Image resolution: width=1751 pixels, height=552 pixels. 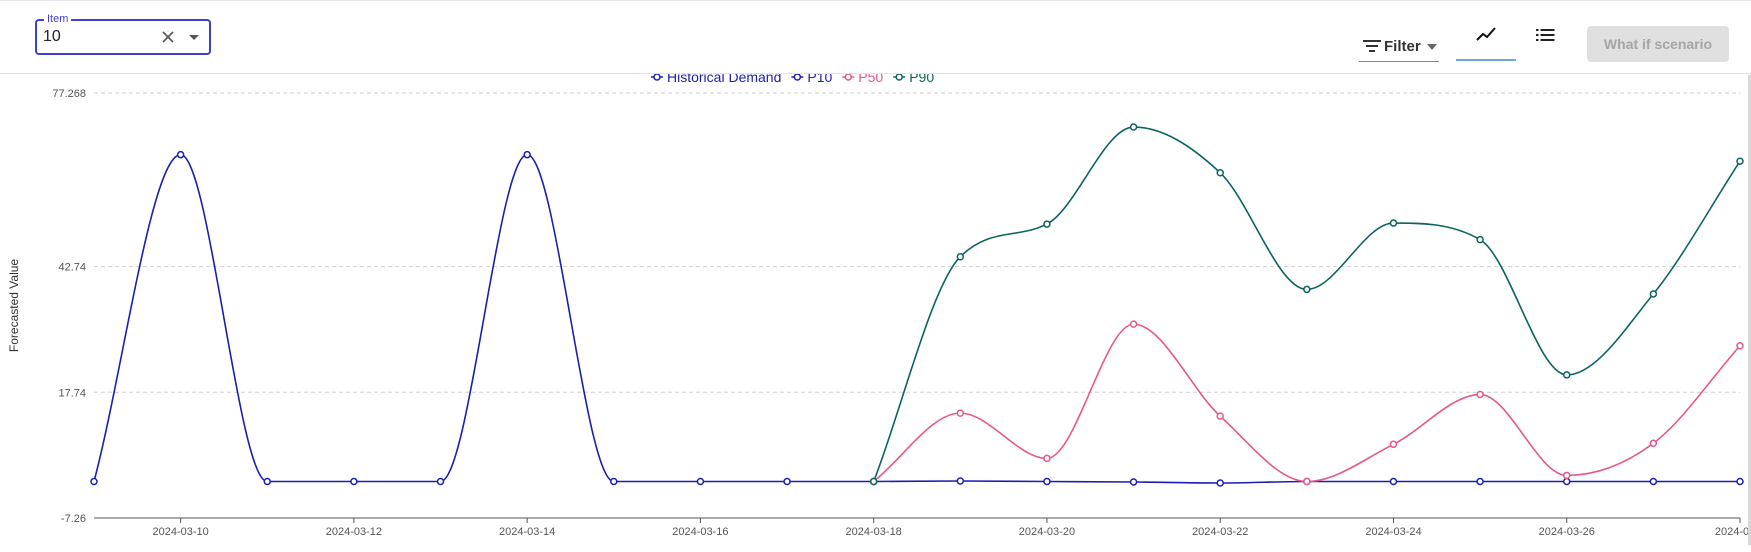 What do you see at coordinates (1486, 34) in the screenshot?
I see `line-chart-icon` at bounding box center [1486, 34].